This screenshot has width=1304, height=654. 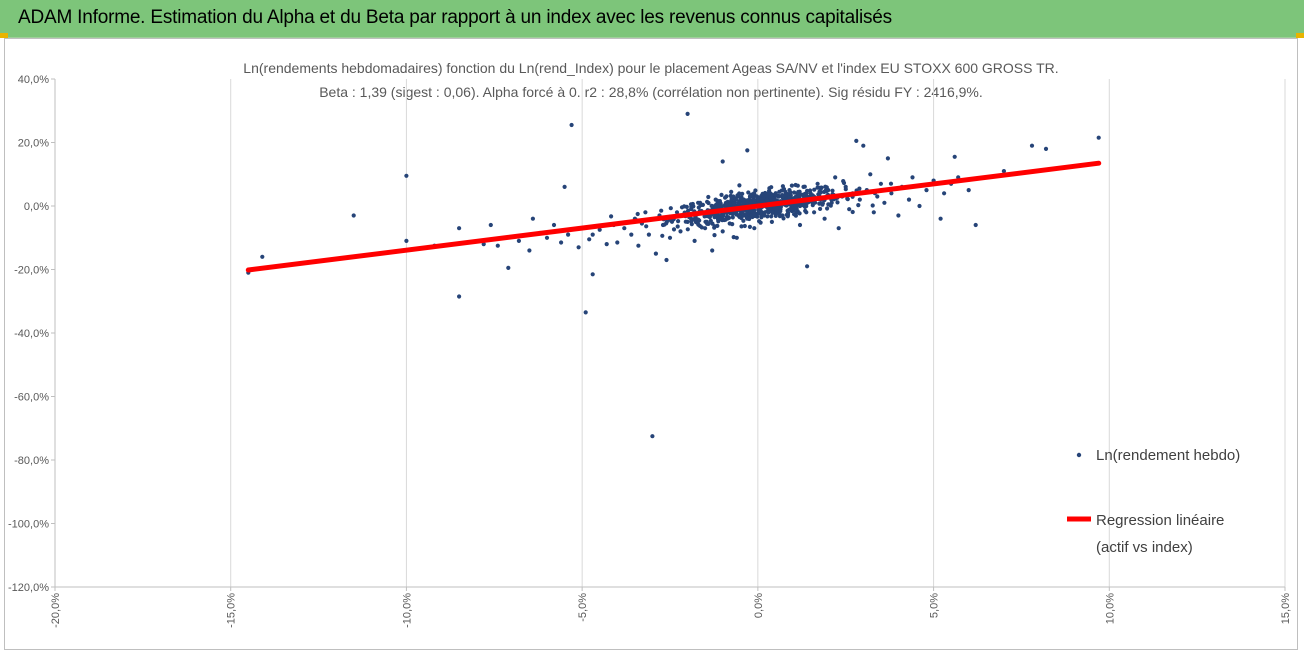 What do you see at coordinates (31, 271) in the screenshot?
I see `y-tick-label: -20,0%` at bounding box center [31, 271].